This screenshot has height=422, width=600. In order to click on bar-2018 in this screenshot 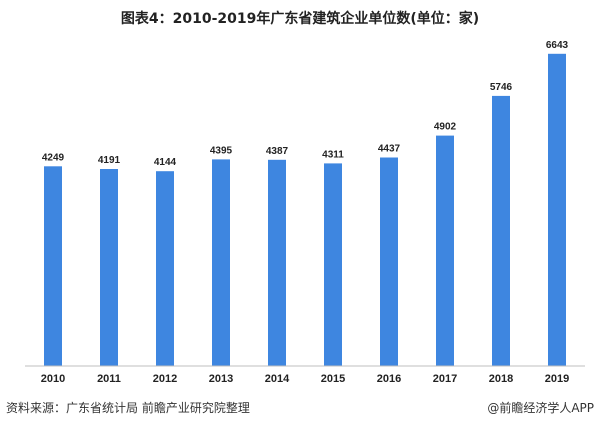, I will do `click(501, 231)`.